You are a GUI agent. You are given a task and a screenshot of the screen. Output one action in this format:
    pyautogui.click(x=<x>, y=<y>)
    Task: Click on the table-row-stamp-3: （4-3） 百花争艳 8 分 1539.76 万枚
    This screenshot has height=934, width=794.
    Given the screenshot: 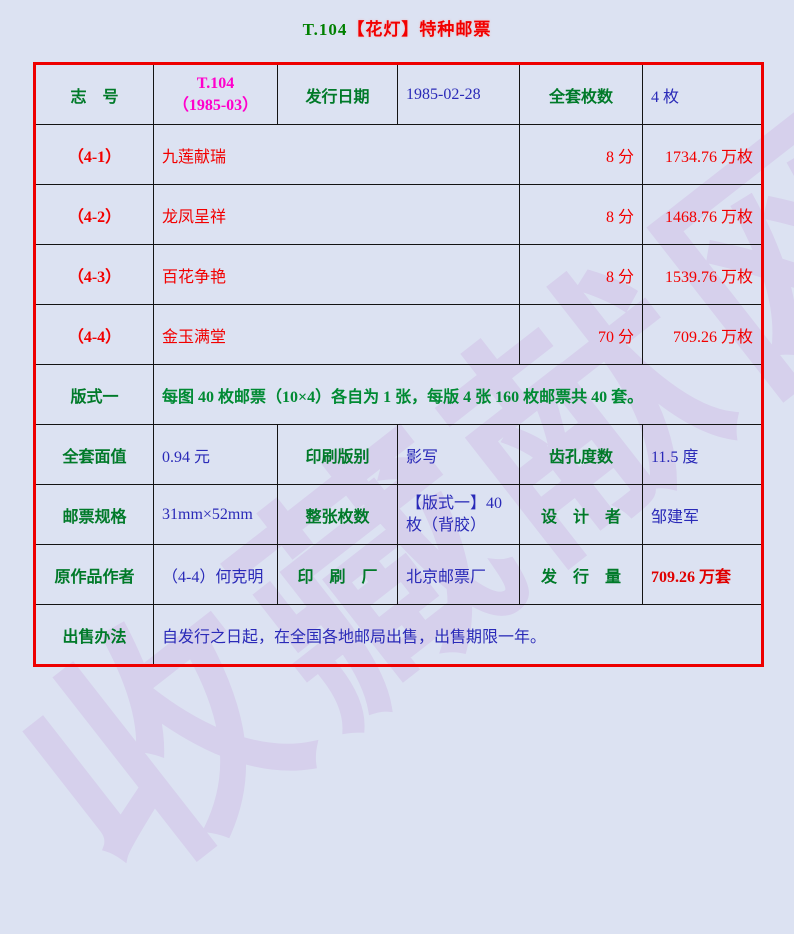 What is the action you would take?
    pyautogui.click(x=398, y=274)
    